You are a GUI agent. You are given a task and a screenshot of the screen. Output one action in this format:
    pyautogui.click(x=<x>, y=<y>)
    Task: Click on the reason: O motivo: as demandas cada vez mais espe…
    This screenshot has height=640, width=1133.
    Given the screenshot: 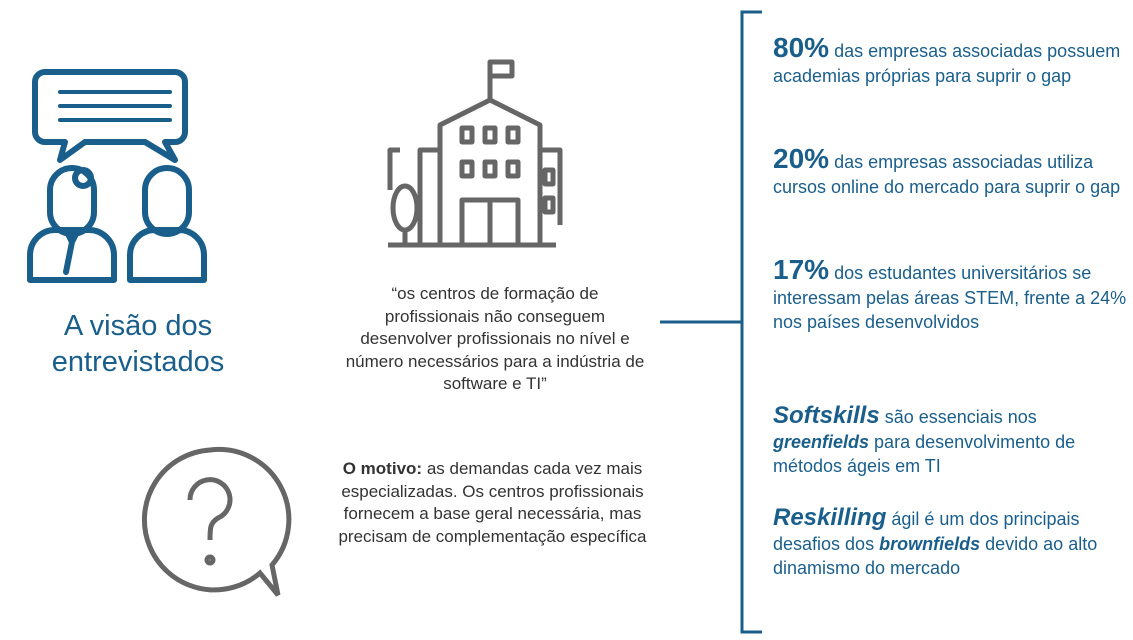 What is the action you would take?
    pyautogui.click(x=492, y=503)
    